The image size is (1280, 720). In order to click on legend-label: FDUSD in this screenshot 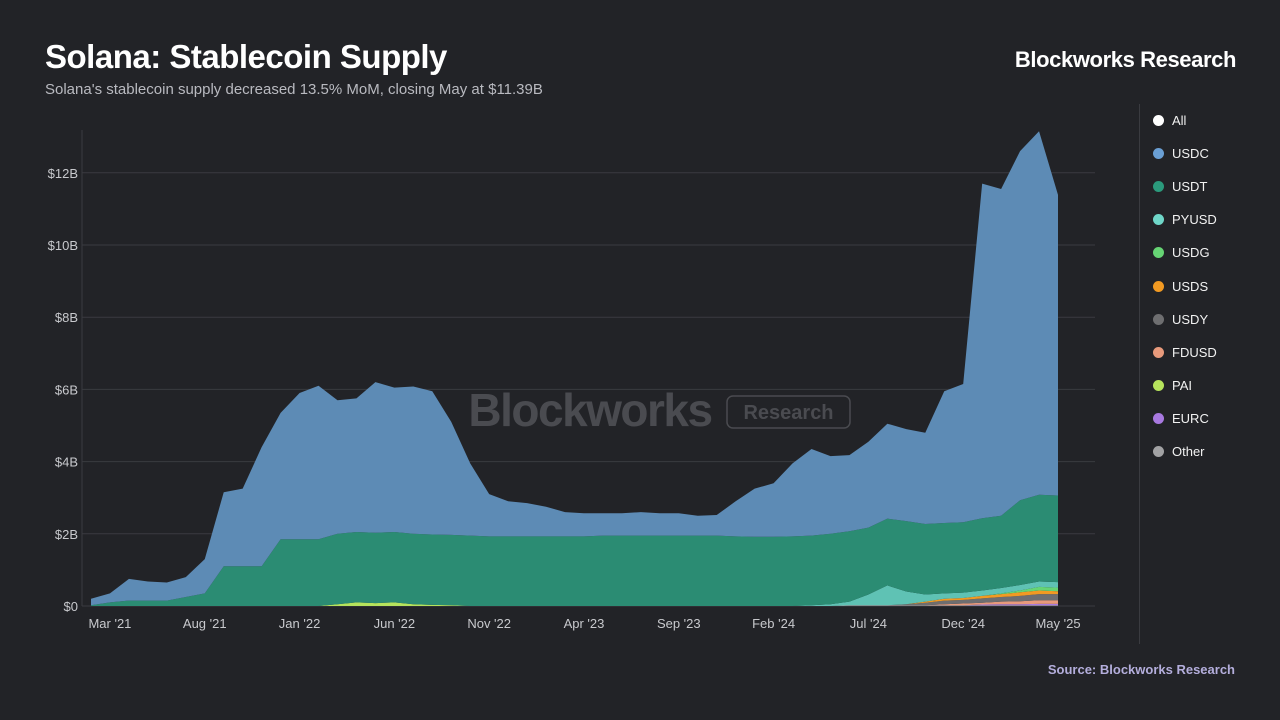, I will do `click(1194, 352)`.